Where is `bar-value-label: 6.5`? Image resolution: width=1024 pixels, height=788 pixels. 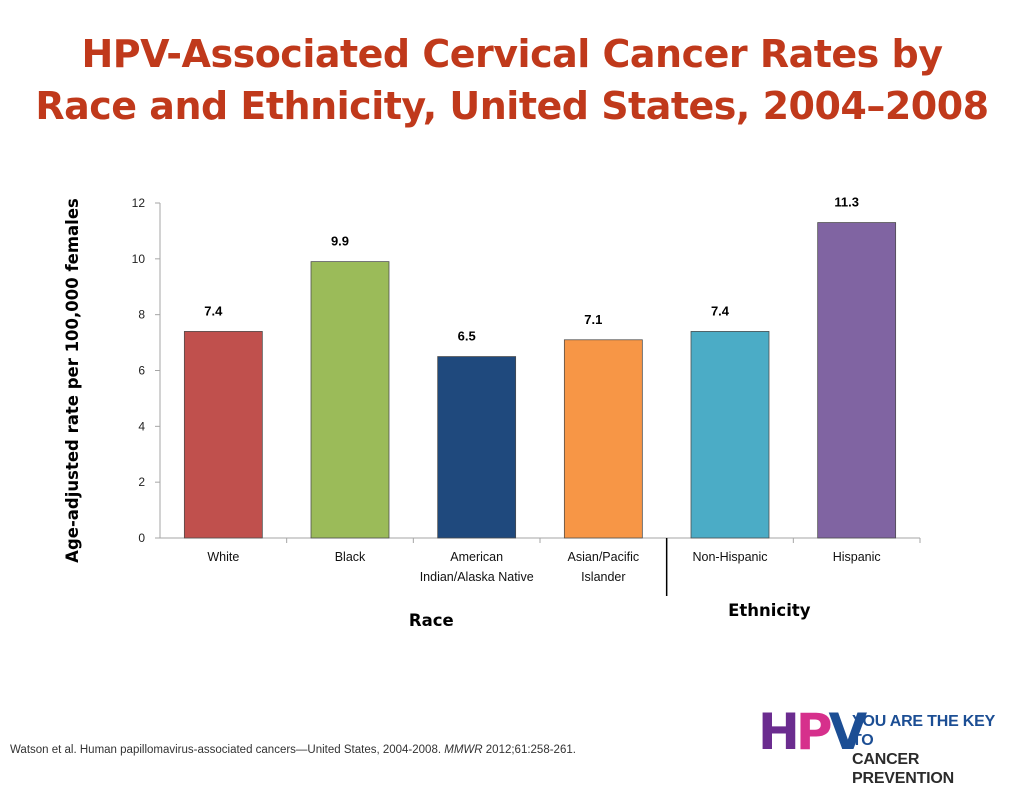
bar-value-label: 6.5 is located at coordinates (467, 336).